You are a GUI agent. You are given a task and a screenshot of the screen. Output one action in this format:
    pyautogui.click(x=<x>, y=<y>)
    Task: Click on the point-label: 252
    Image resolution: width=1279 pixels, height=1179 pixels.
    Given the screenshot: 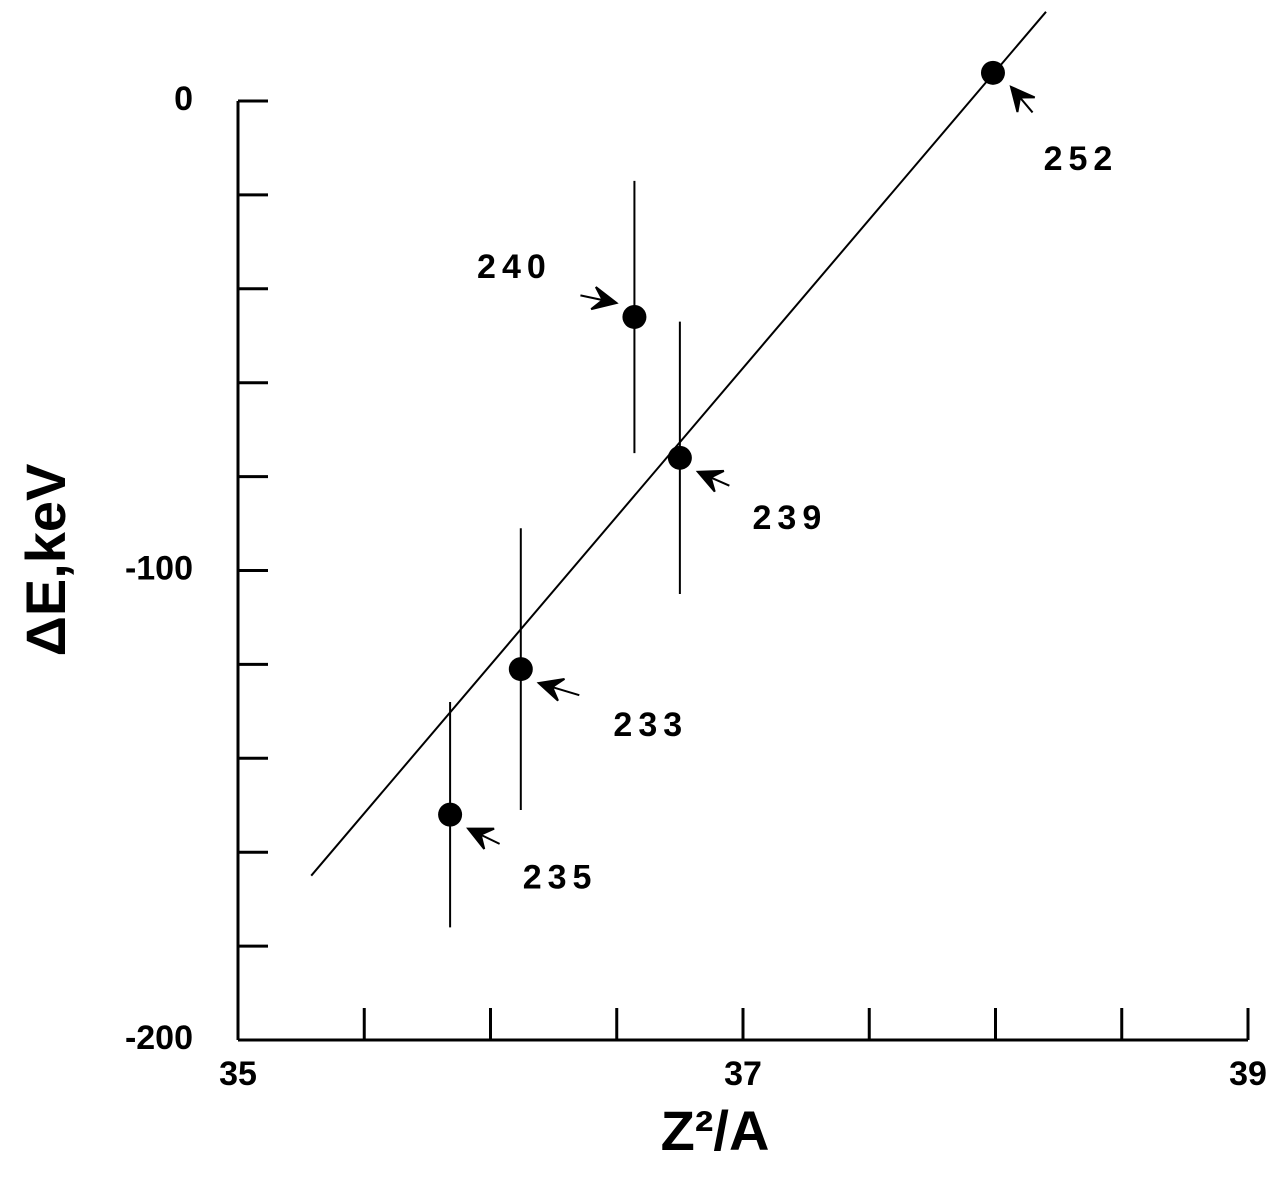 What is the action you would take?
    pyautogui.click(x=1081, y=159)
    